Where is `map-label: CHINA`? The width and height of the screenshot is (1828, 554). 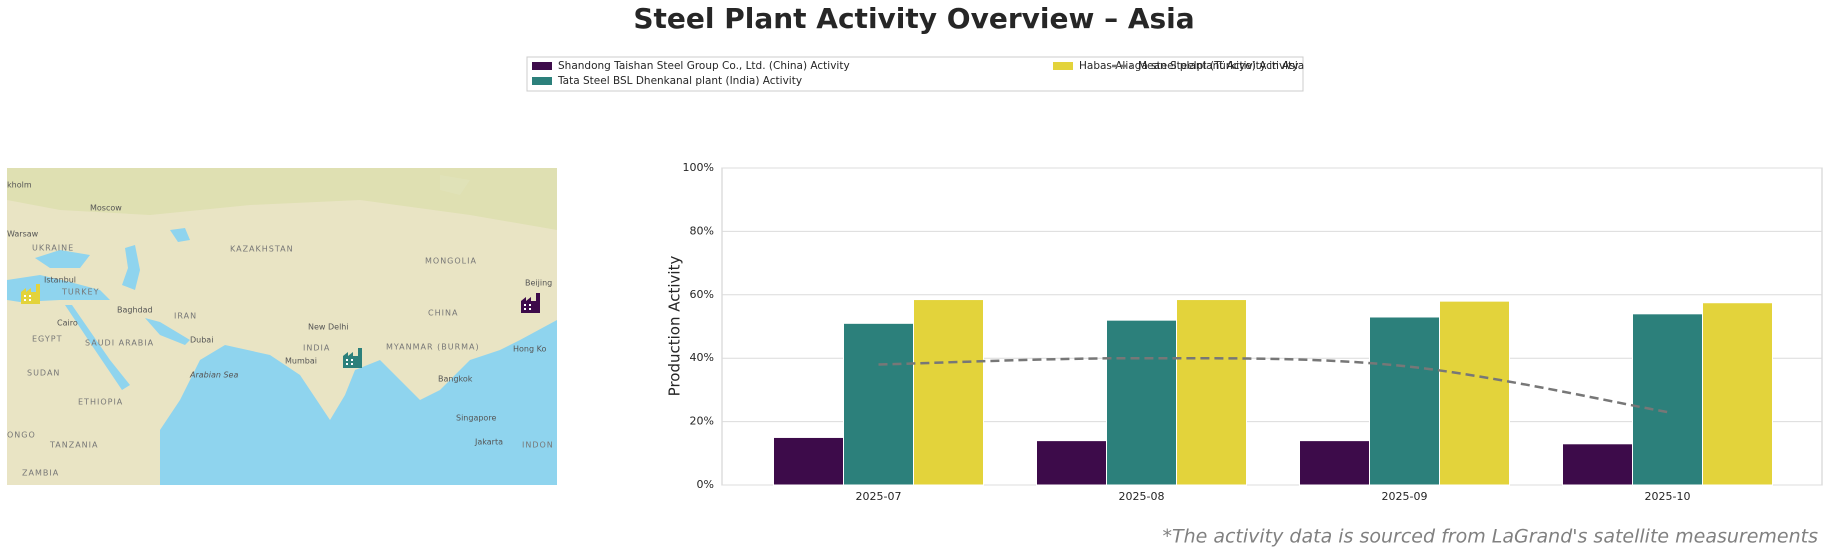
map-label: CHINA is located at coordinates (443, 313).